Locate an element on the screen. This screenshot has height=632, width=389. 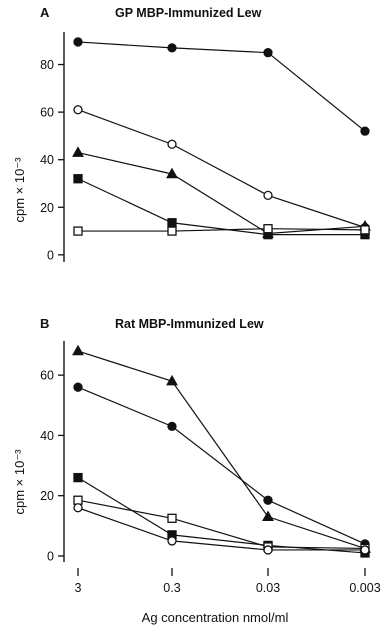
panel-letter: A is located at coordinates (45, 12).